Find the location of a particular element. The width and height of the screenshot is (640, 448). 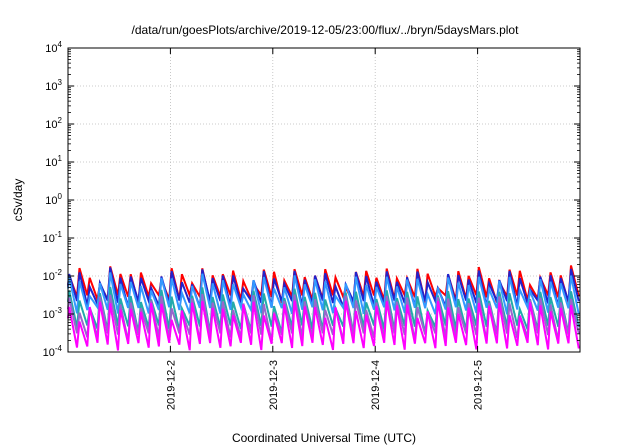

y-tick-label: 10¹ is located at coordinates (53, 161).